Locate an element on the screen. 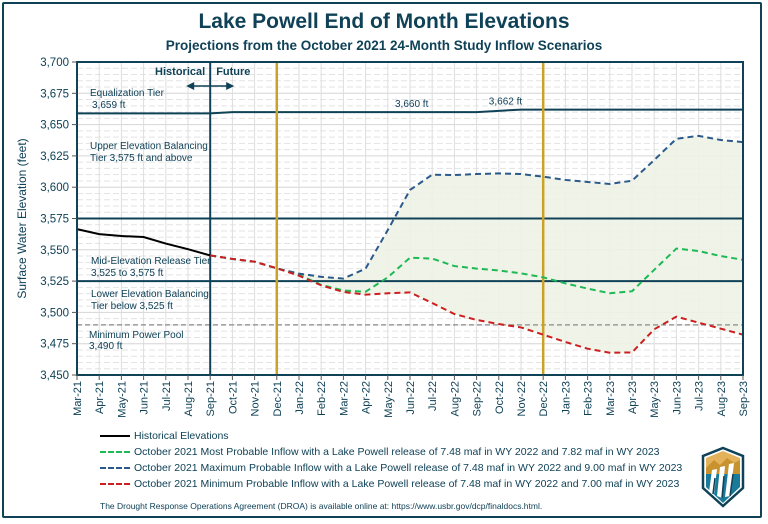 Image resolution: width=768 pixels, height=524 pixels. legend-label: Historical Elevations is located at coordinates (181, 436).